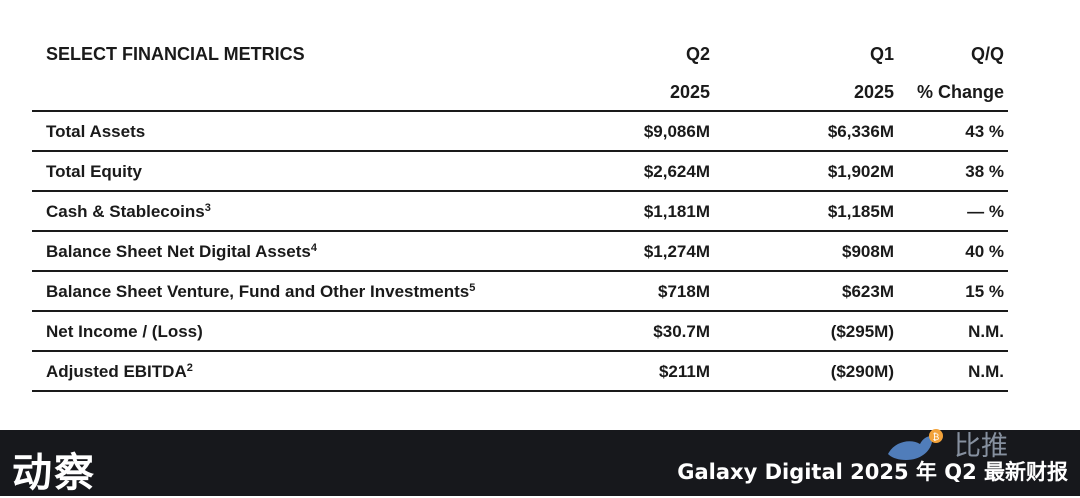 The height and width of the screenshot is (498, 1080). I want to click on brand-logo: 动察, so click(54, 473).